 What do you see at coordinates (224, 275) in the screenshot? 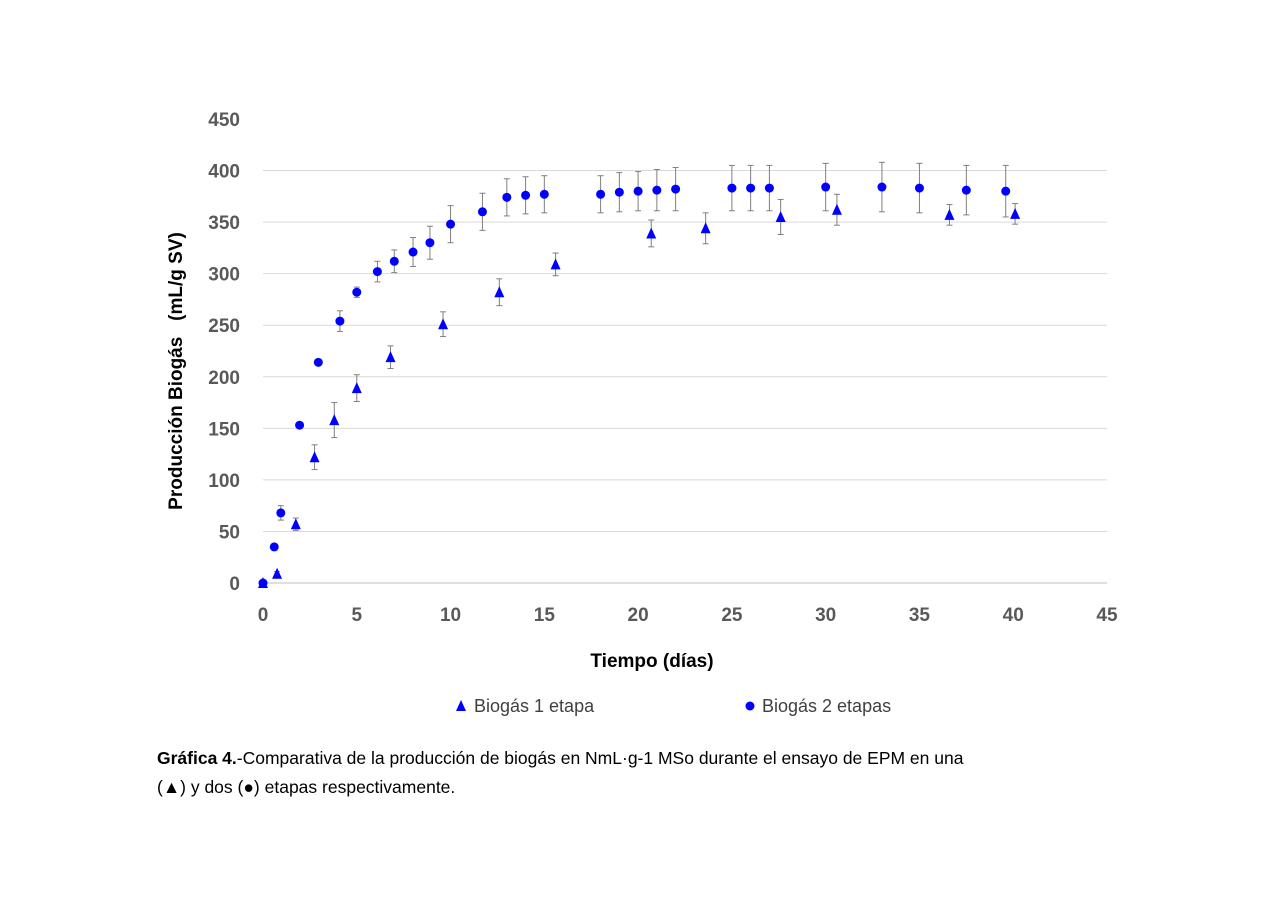
I see `y-tick-label: 300` at bounding box center [224, 275].